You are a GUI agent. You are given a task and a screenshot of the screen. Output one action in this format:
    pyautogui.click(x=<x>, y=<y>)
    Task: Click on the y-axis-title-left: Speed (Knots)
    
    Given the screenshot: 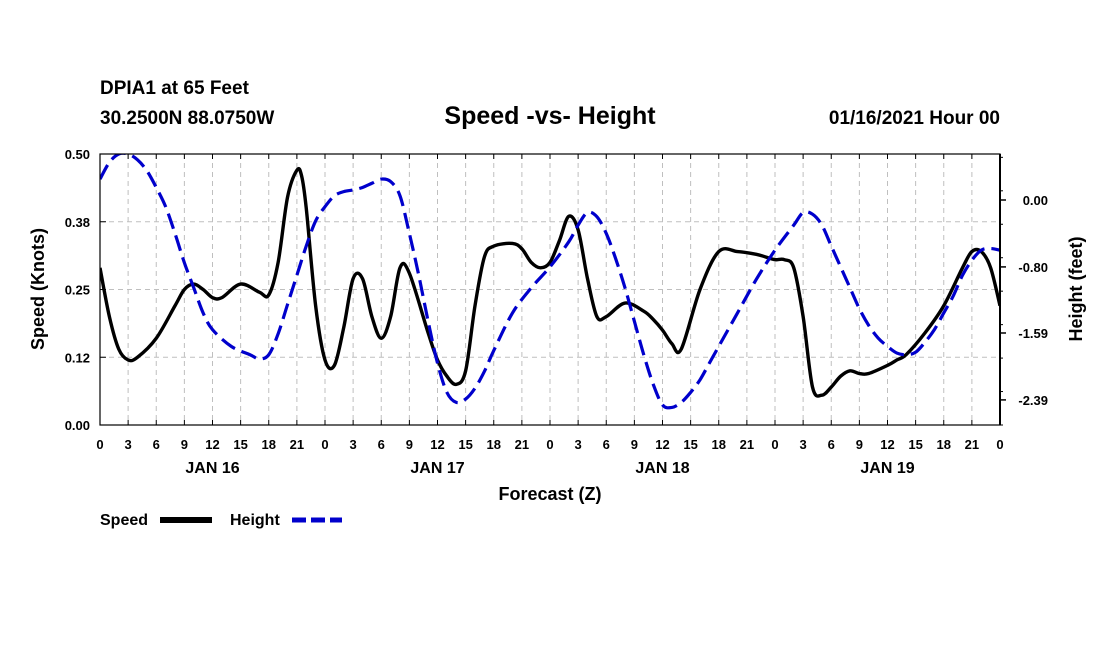 What is the action you would take?
    pyautogui.click(x=38, y=289)
    